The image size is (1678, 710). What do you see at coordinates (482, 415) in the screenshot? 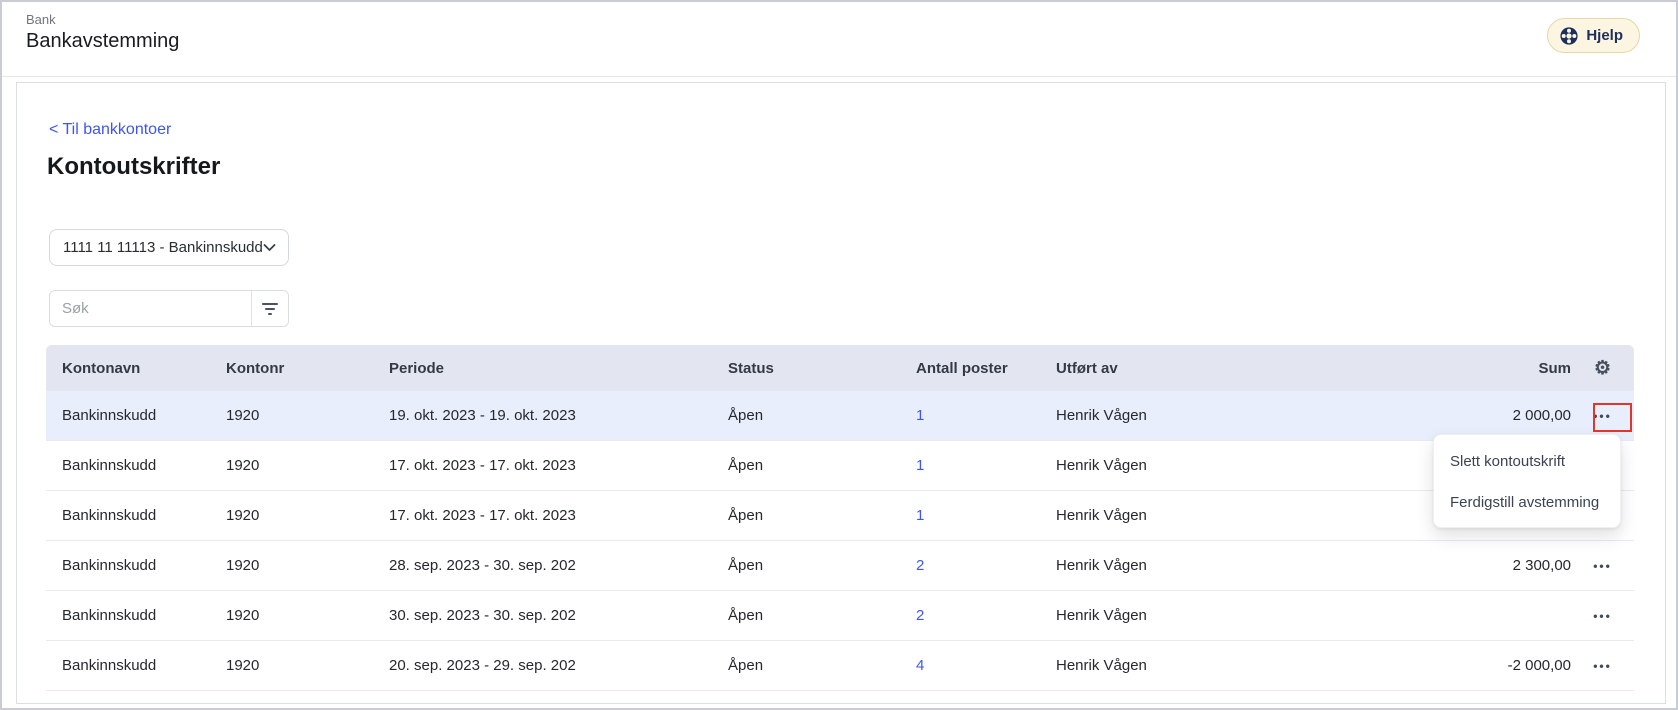
I see `cell-periode: 19. okt. 2023 - 19. okt. 2023` at bounding box center [482, 415].